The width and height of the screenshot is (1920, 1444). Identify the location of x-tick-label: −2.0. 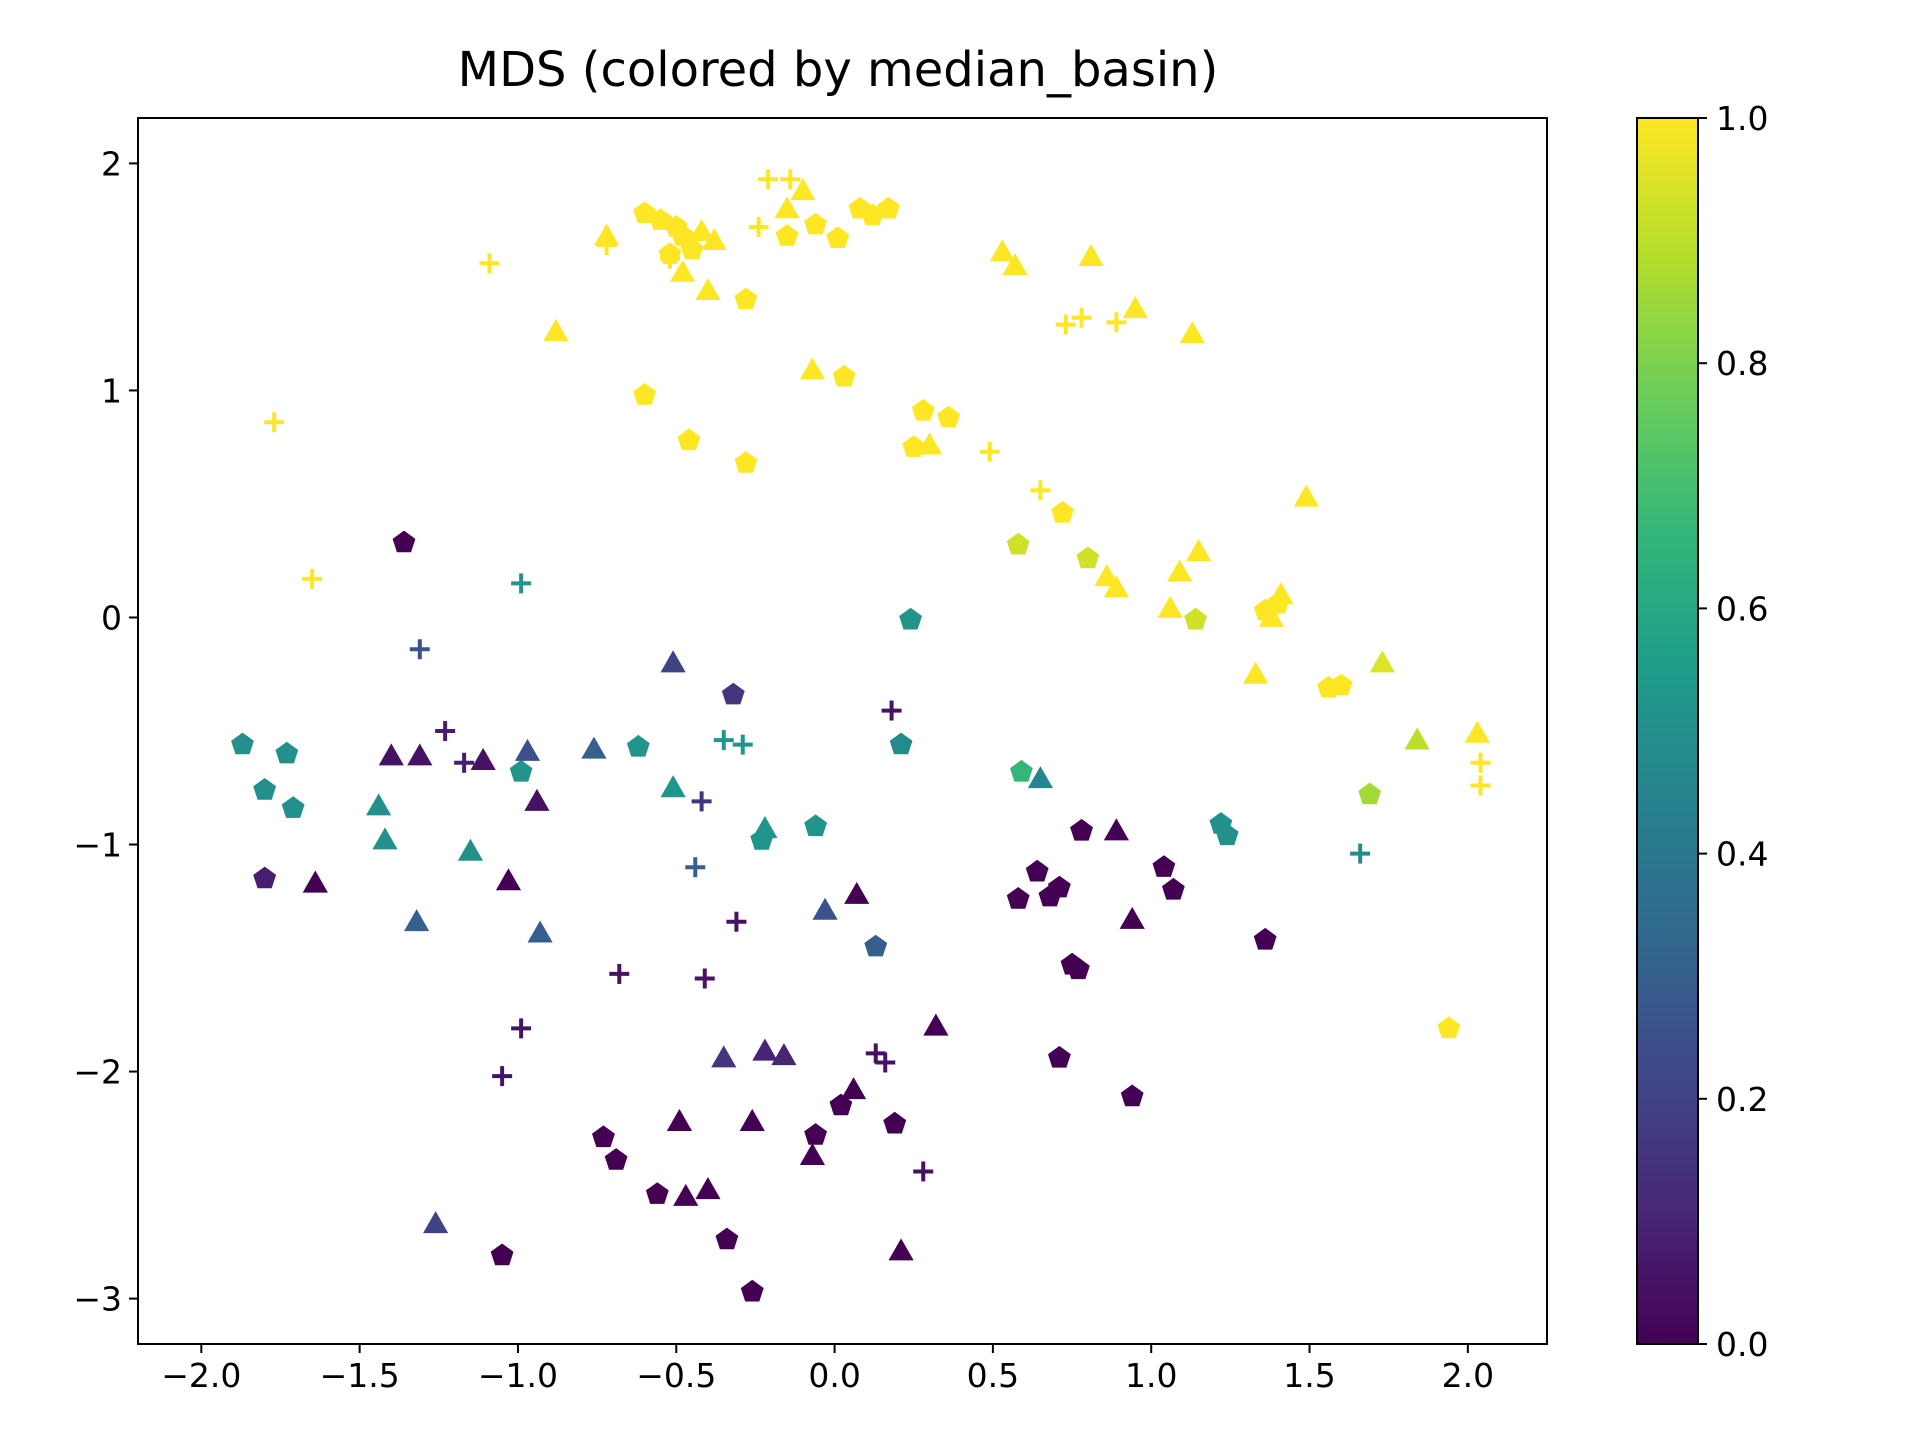
(201, 1375).